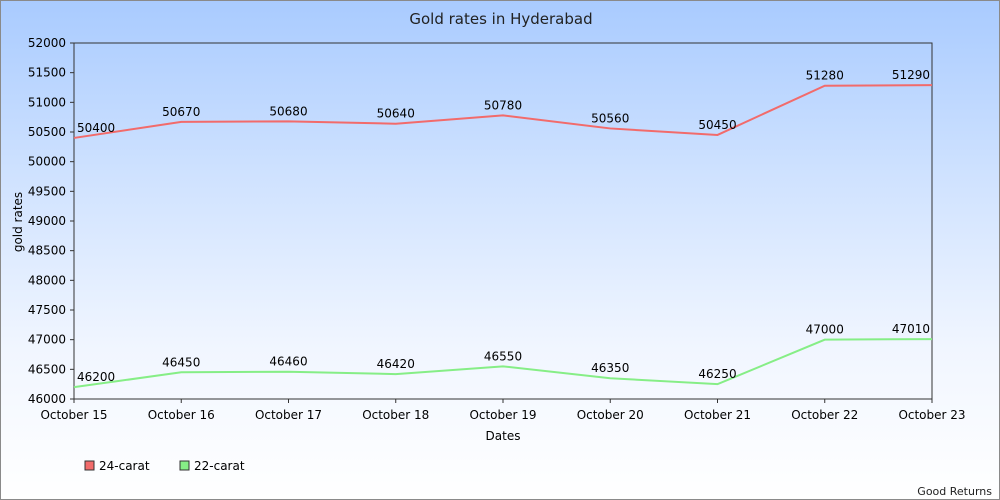  I want to click on legend-item: 22-carat, so click(212, 466).